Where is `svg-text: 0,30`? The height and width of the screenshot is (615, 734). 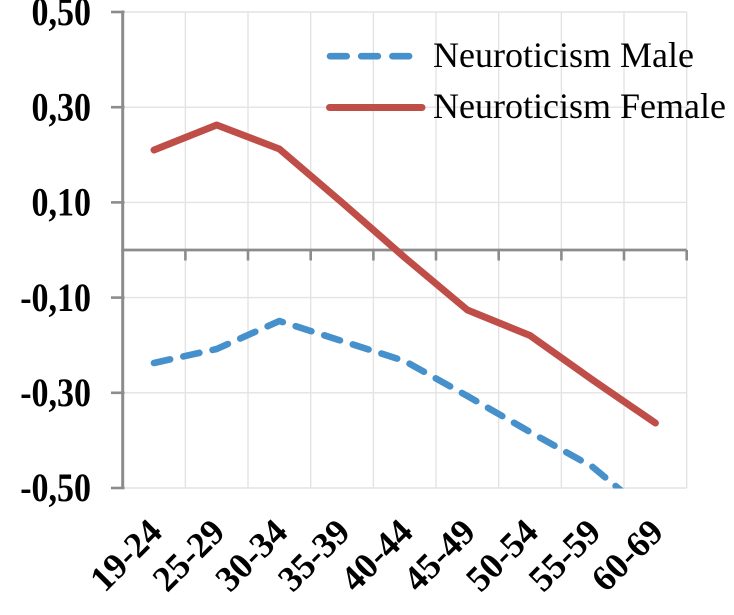
svg-text: 0,30 is located at coordinates (61, 108).